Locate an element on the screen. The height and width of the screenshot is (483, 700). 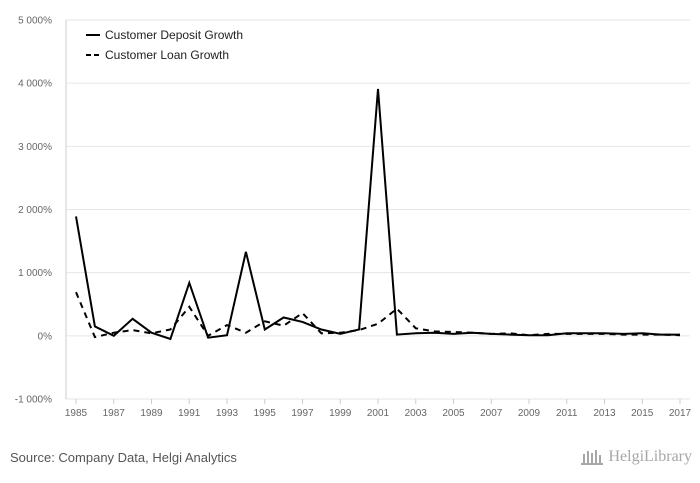
source-note: Source: Company Data, Helgi Analytics is located at coordinates (123, 457).